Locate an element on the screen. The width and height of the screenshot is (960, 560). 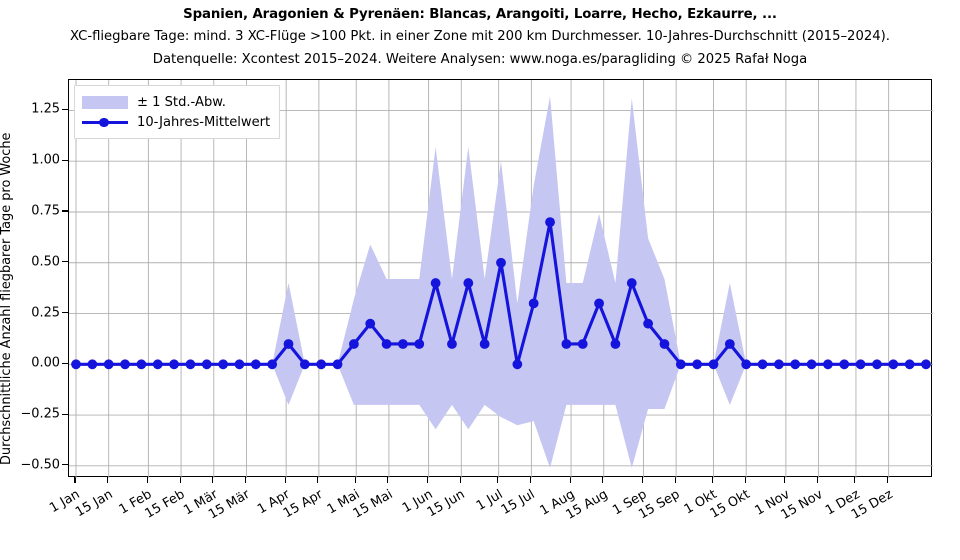
line-swatch-icon is located at coordinates (105, 122).